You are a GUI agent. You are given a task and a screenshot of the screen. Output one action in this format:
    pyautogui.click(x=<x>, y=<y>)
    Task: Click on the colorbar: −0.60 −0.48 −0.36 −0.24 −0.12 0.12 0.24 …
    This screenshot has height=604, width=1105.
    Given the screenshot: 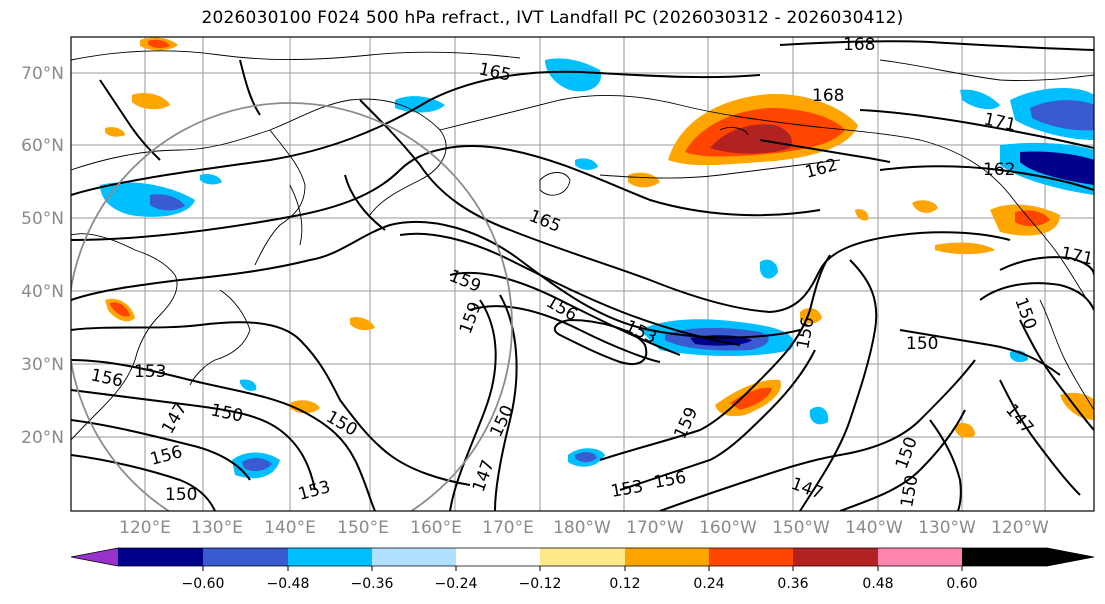 What is the action you would take?
    pyautogui.click(x=582, y=569)
    